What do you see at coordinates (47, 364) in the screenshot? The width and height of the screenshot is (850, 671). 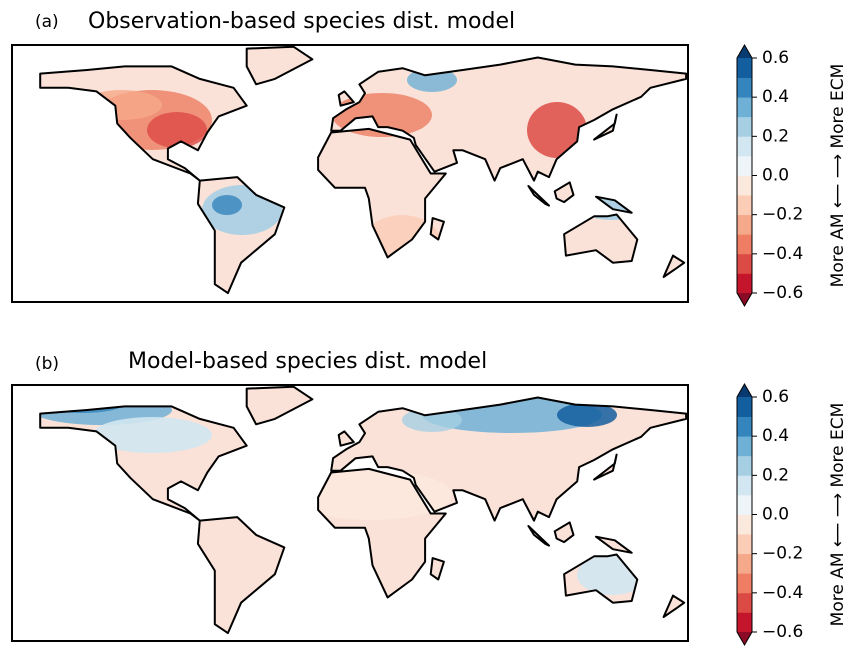 I see `panel-label: (b)` at bounding box center [47, 364].